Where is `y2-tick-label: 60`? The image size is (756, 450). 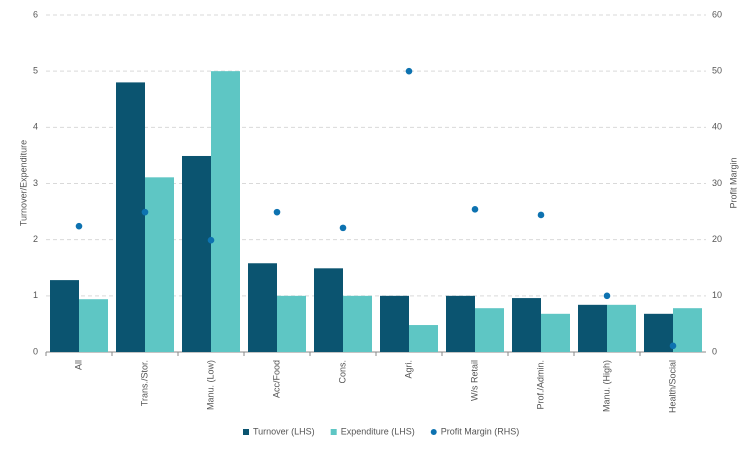 y2-tick-label: 60 is located at coordinates (717, 14).